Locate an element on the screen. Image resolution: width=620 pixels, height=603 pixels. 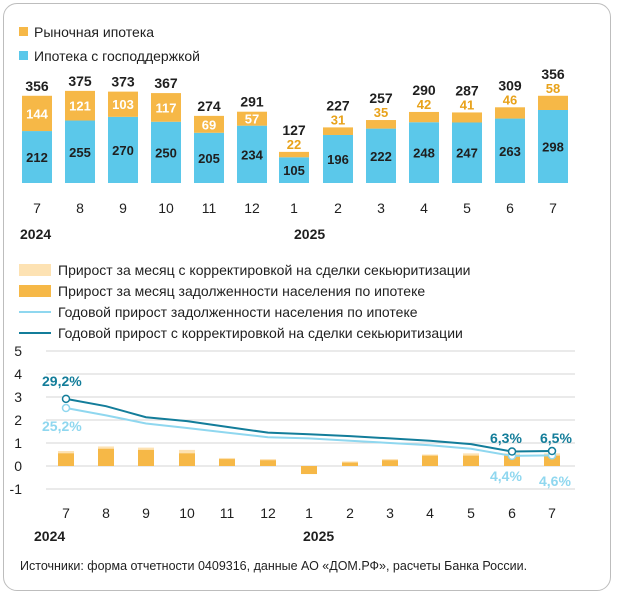
bar-state-label: 248 is located at coordinates (424, 153).